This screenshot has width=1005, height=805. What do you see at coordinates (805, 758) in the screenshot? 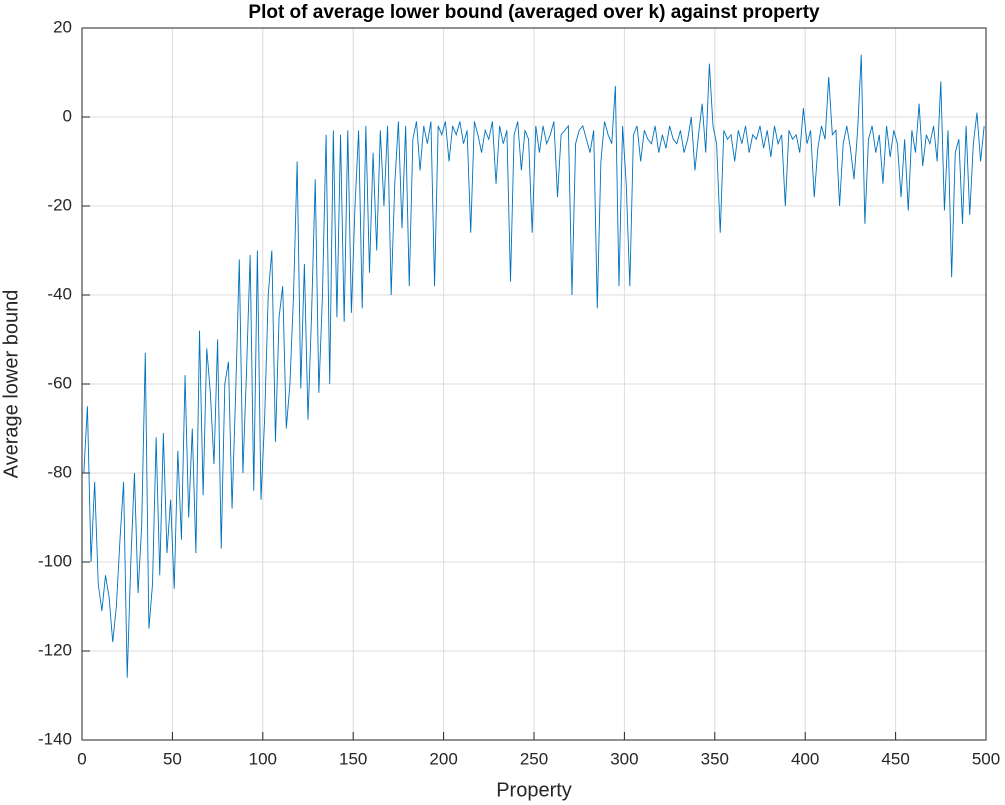
I see `x-tick-label: 400` at bounding box center [805, 758].